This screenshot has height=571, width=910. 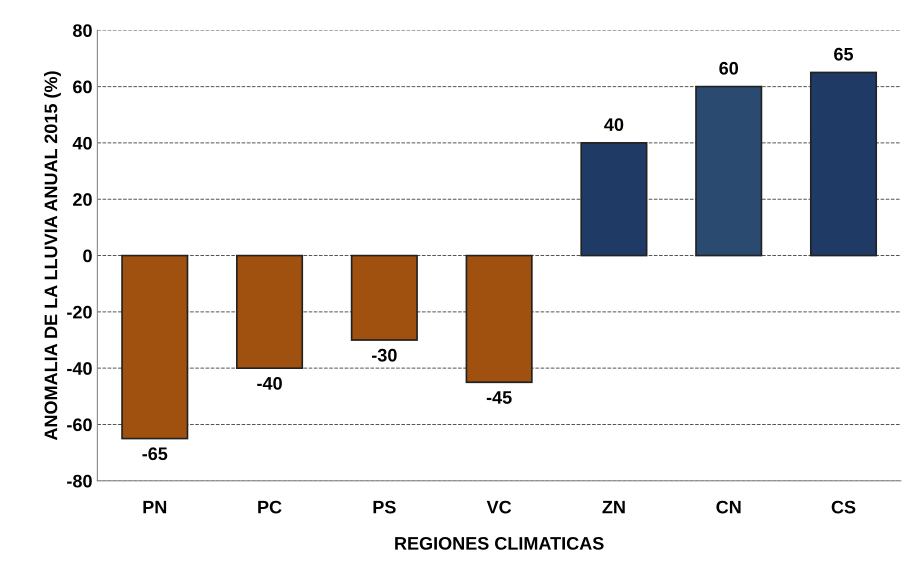 I want to click on y-tick-label: -40, so click(x=79, y=368).